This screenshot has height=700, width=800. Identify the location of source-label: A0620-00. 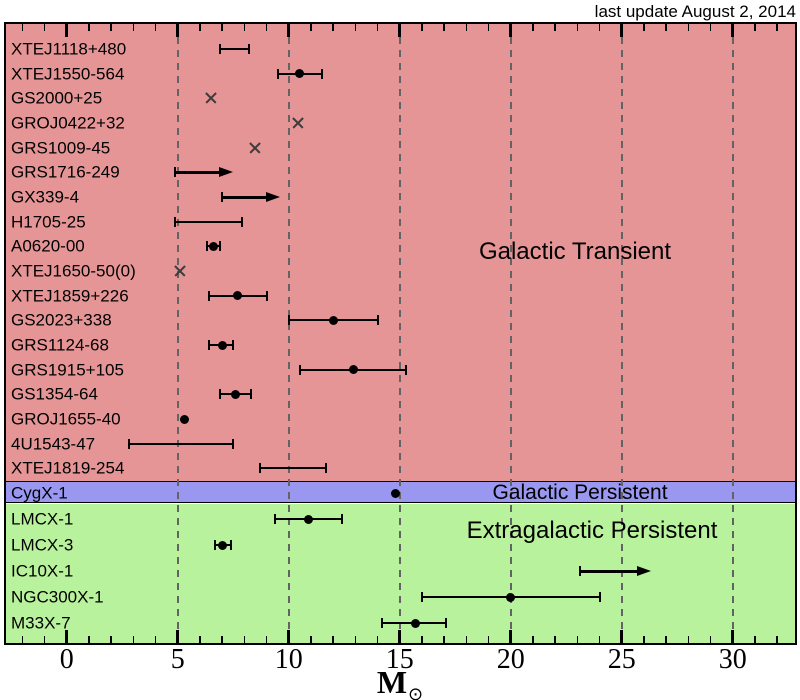
(48, 246).